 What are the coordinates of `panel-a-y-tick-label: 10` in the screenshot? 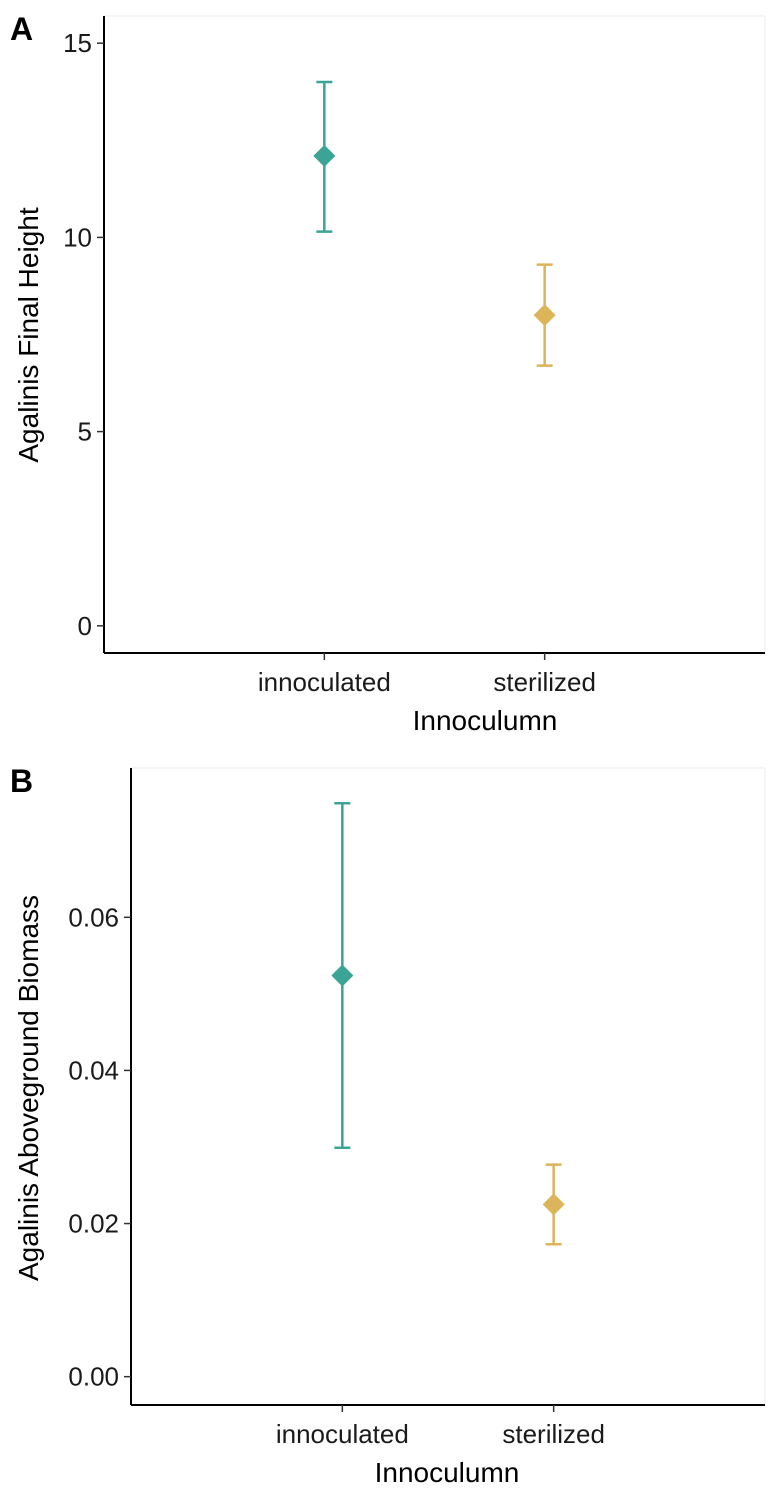 It's located at (77, 237).